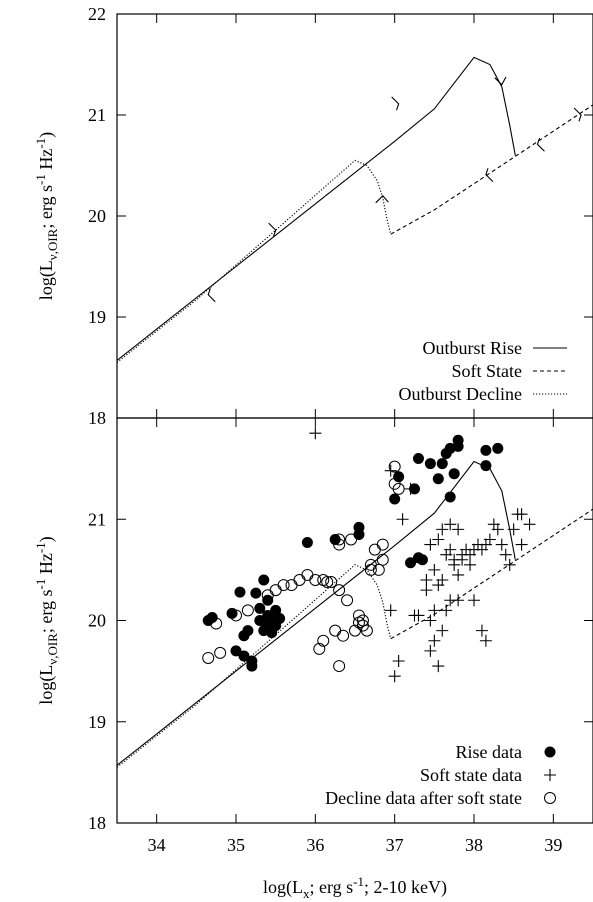 This screenshot has width=593, height=902. What do you see at coordinates (474, 845) in the screenshot?
I see `xtick-label: 38` at bounding box center [474, 845].